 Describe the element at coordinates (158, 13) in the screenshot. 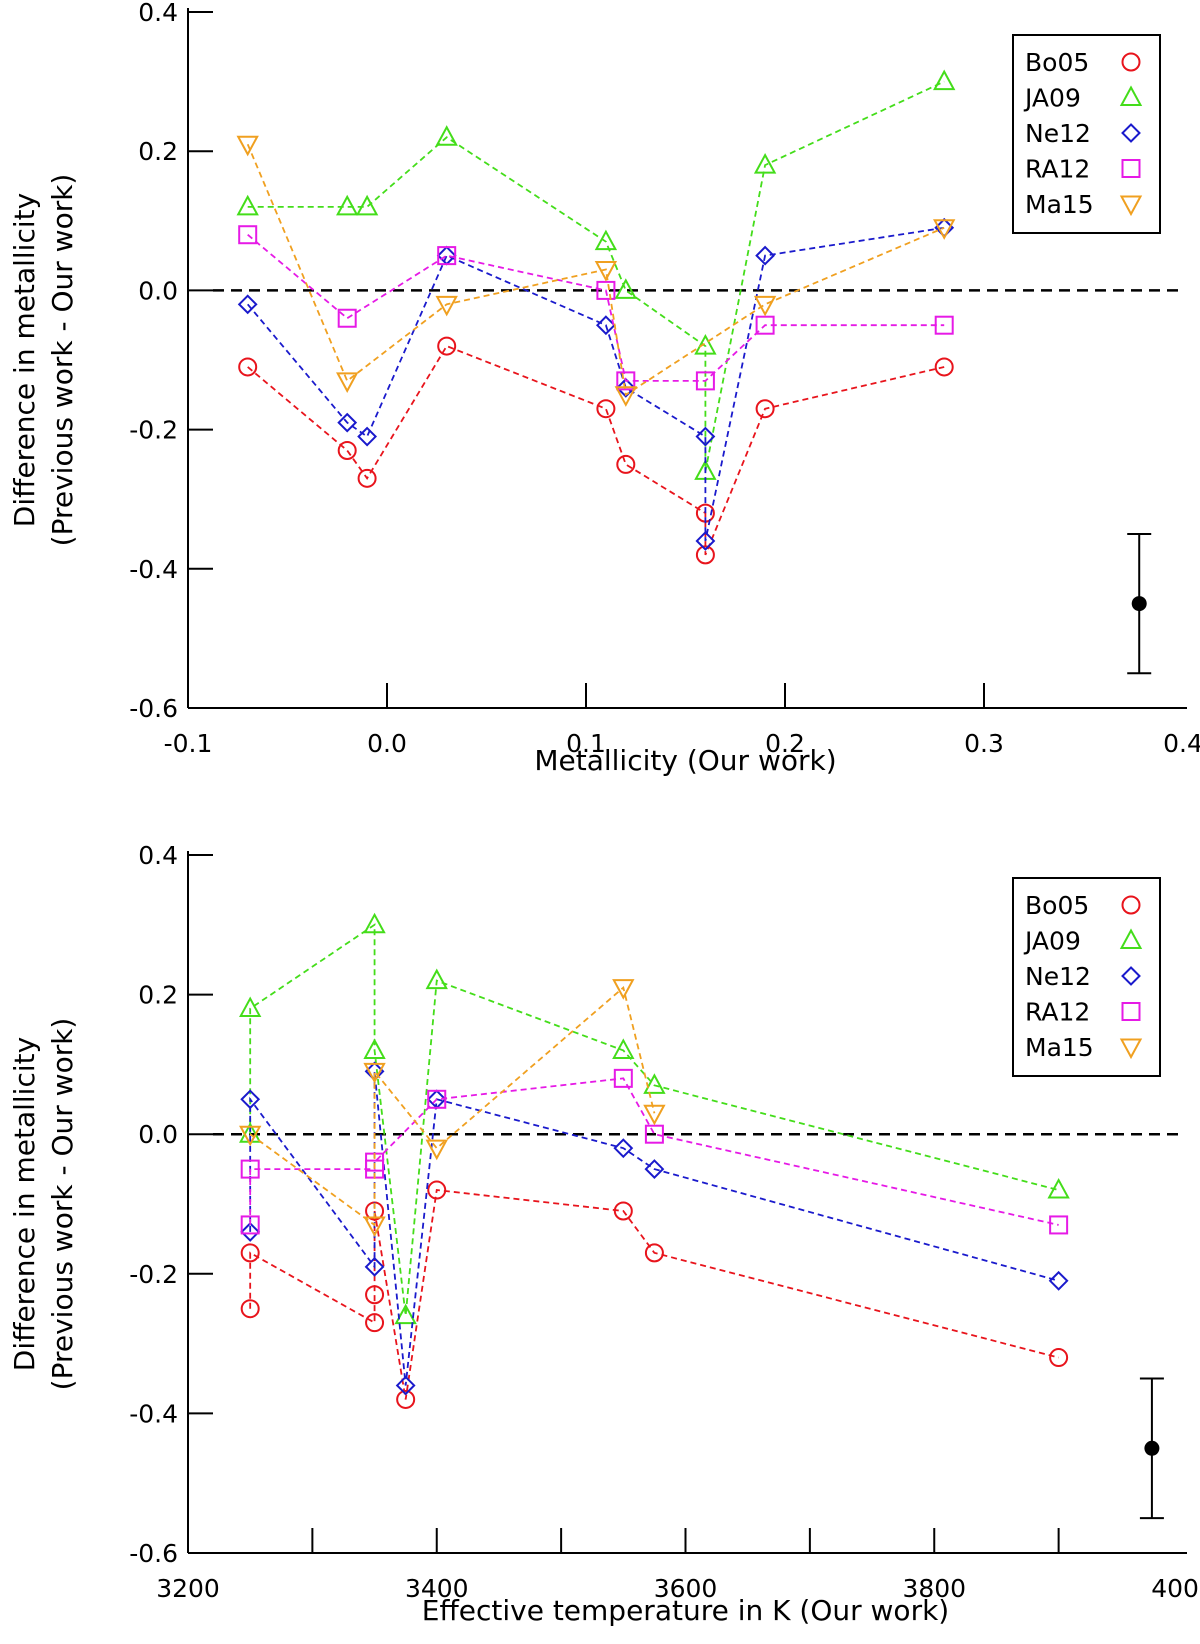

I see `y-tick-label: 0.4` at that location.